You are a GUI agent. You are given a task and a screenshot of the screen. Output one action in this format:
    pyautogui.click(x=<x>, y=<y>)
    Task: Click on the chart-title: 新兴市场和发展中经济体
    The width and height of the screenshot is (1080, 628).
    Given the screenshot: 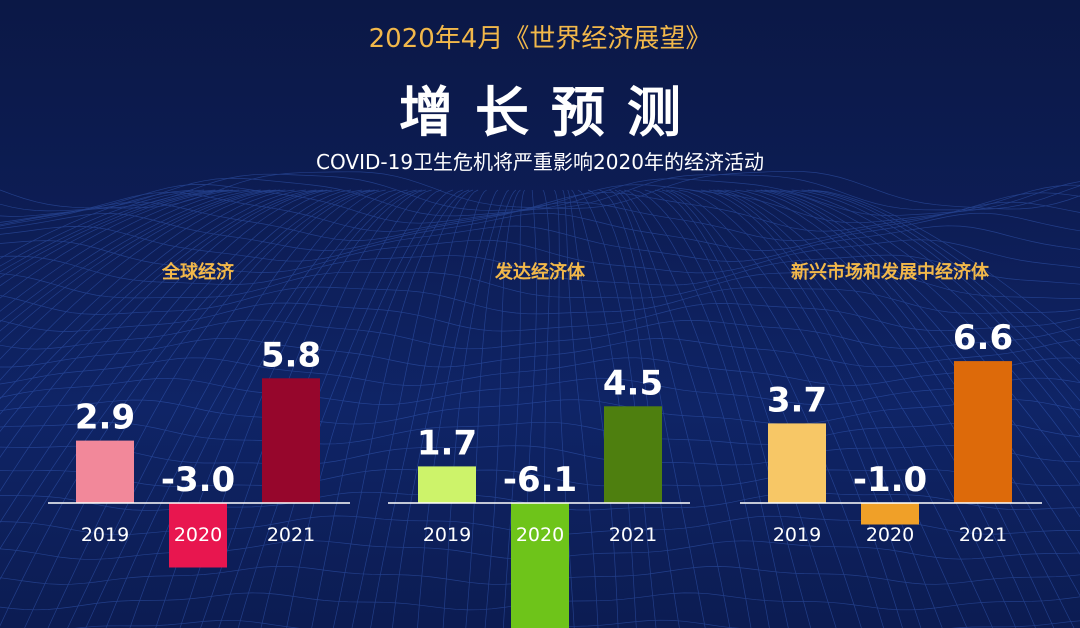 What is the action you would take?
    pyautogui.click(x=890, y=272)
    